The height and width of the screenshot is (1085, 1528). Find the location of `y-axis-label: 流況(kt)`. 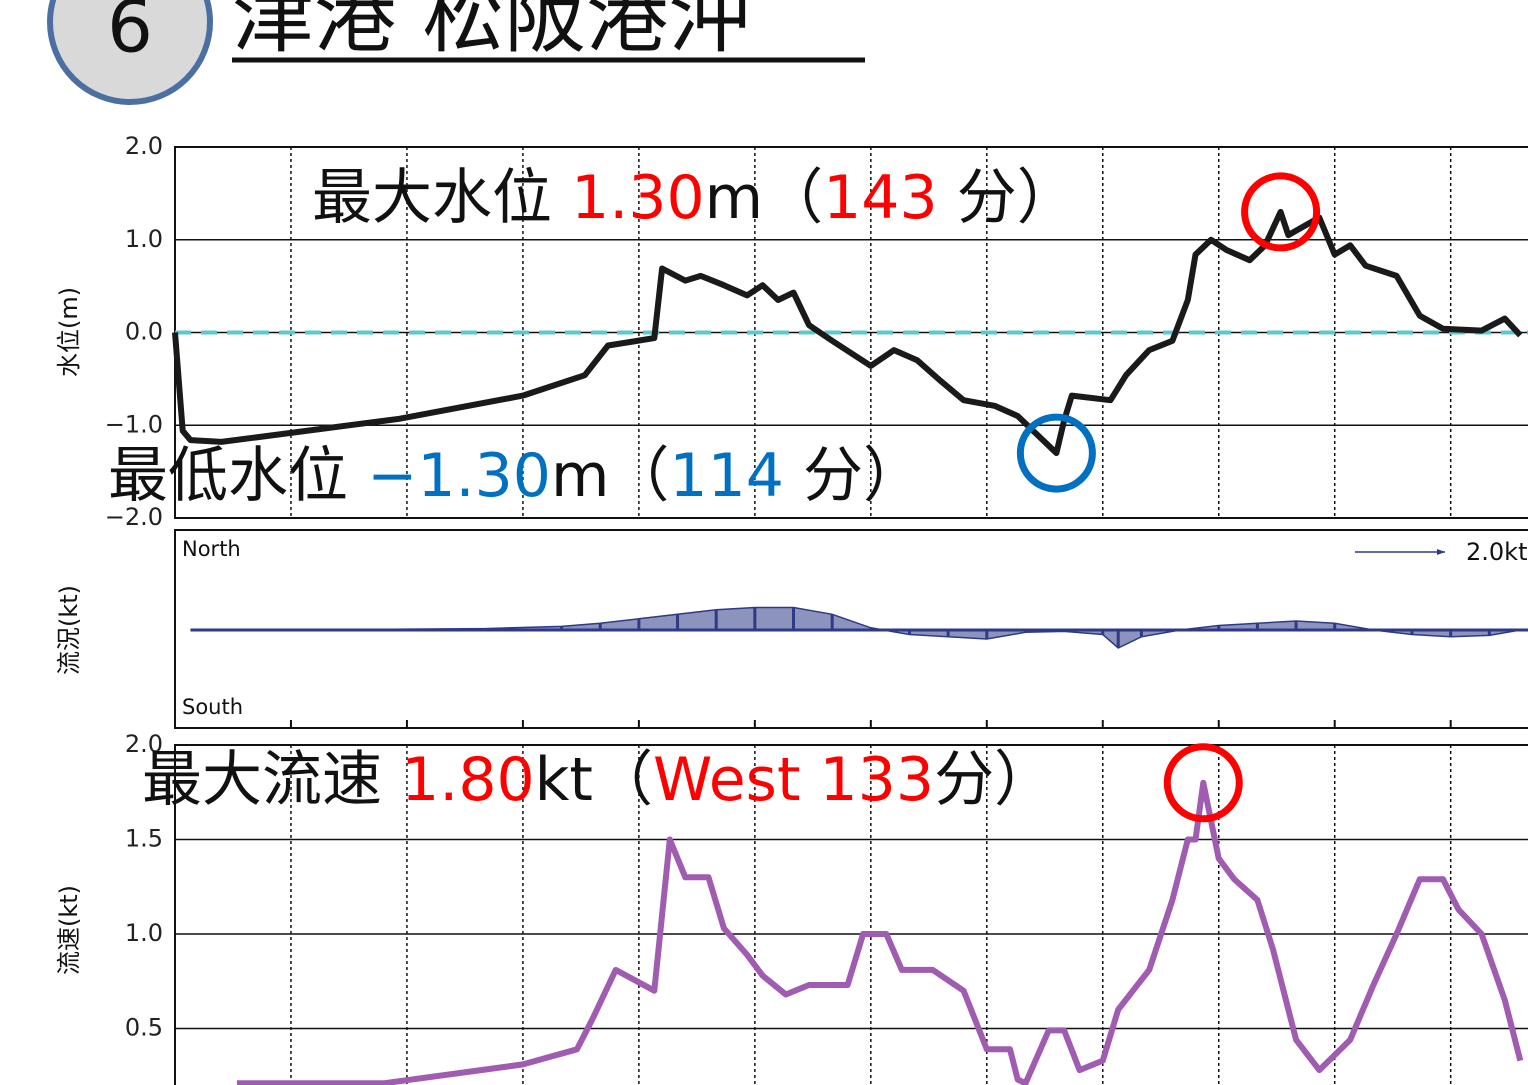

y-axis-label: 流況(kt) is located at coordinates (69, 630).